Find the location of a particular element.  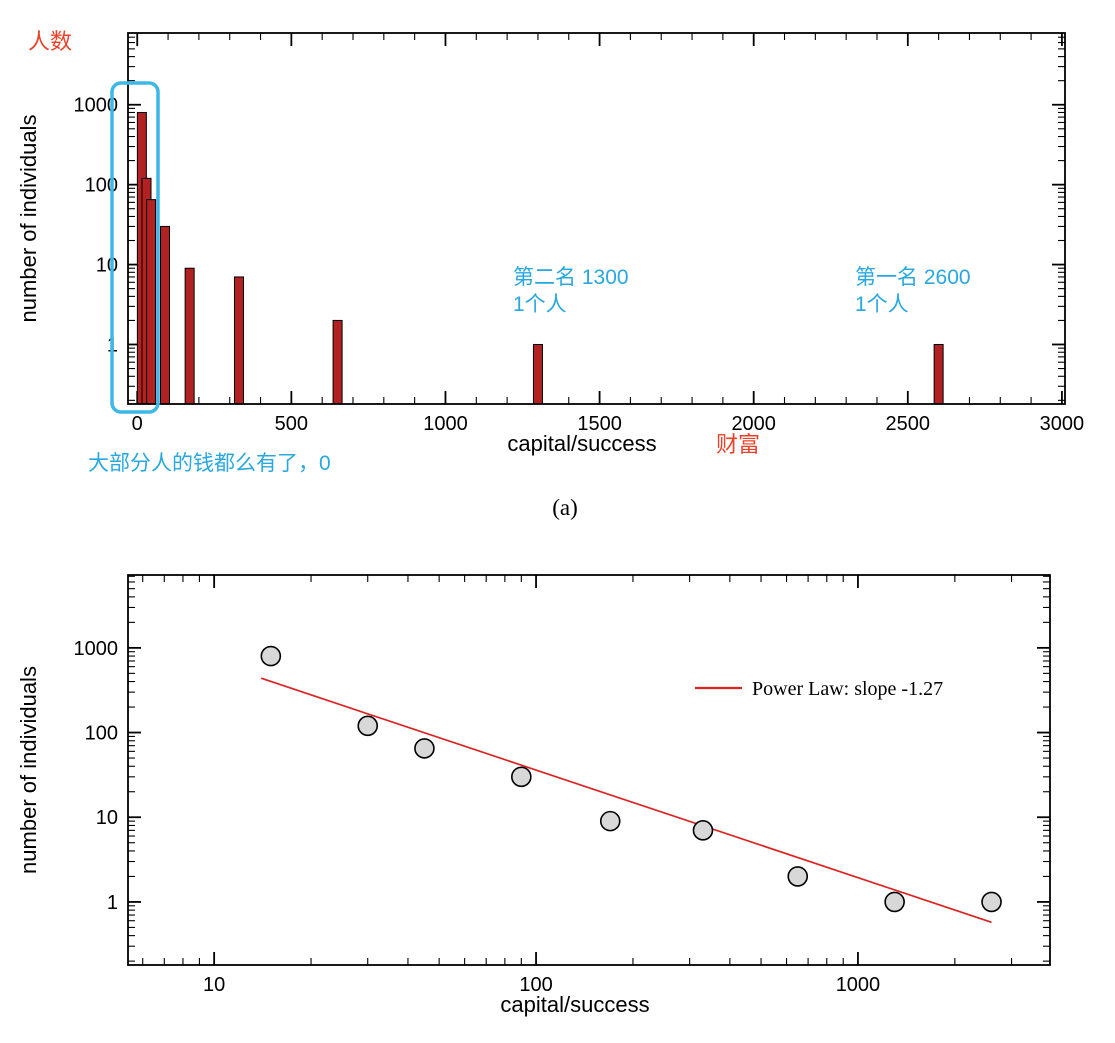

x-tick-label: 3000 is located at coordinates (1062, 424).